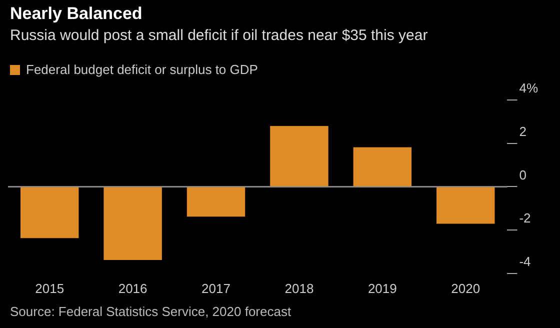  What do you see at coordinates (522, 131) in the screenshot?
I see `y-tick-label: 2` at bounding box center [522, 131].